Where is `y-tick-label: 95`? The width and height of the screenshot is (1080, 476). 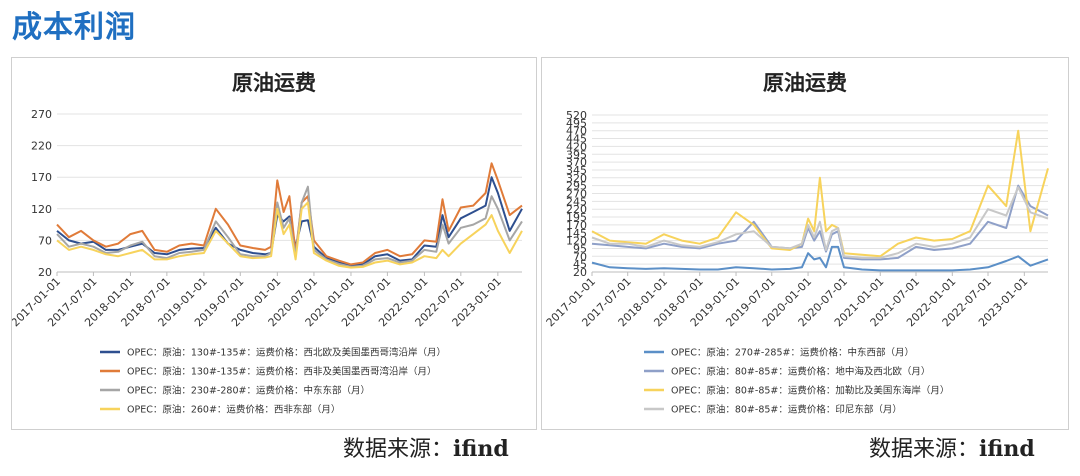
y-tick-label: 95 is located at coordinates (580, 248).